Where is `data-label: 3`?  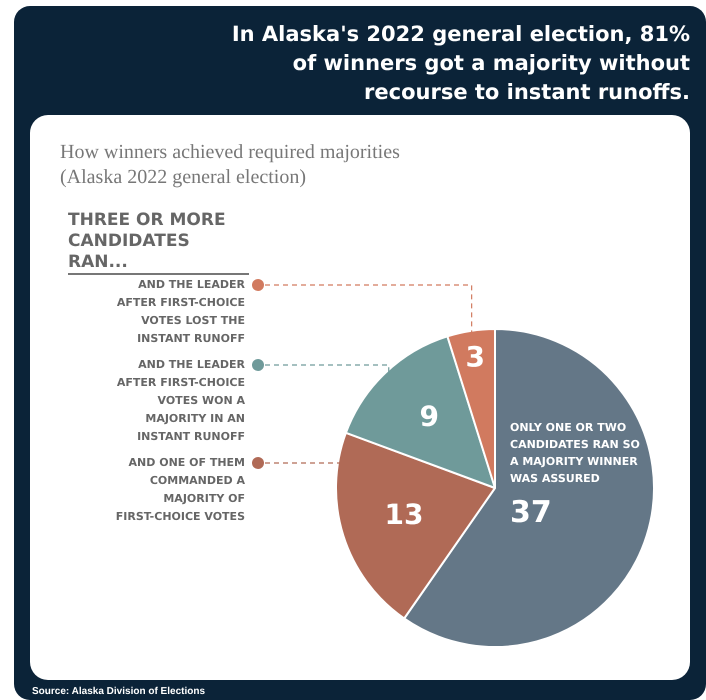 data-label: 3 is located at coordinates (475, 357).